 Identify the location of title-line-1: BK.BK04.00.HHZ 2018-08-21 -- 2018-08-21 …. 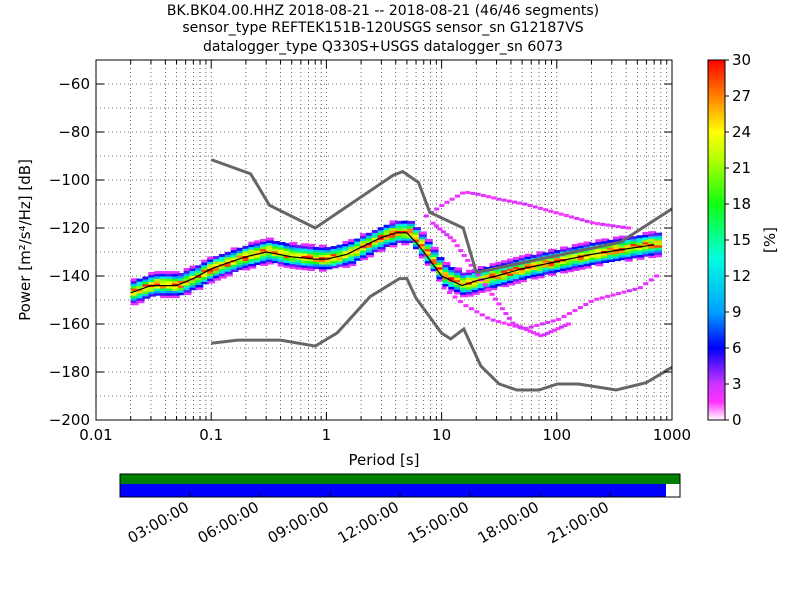
(383, 11).